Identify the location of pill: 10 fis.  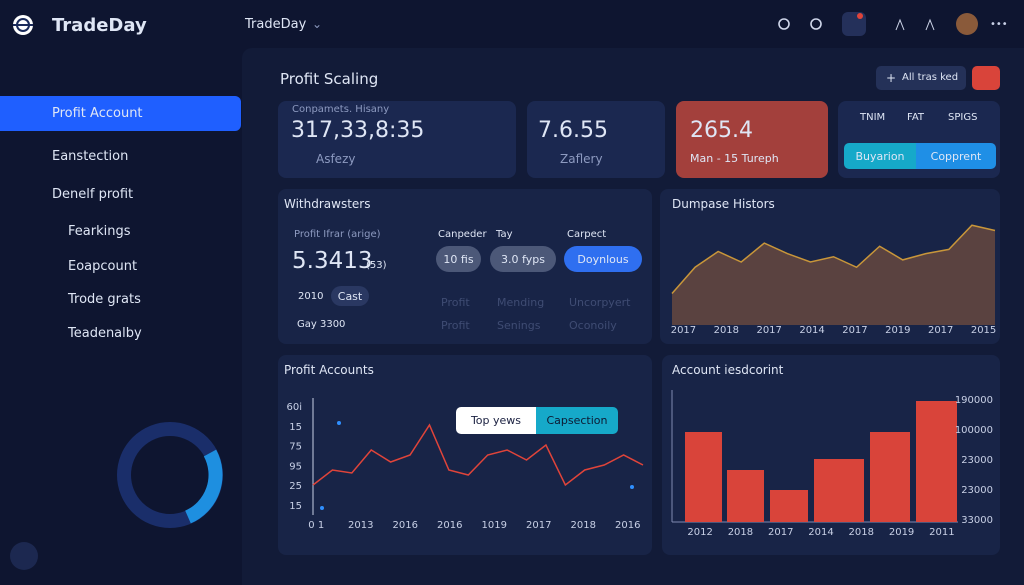
(458, 259).